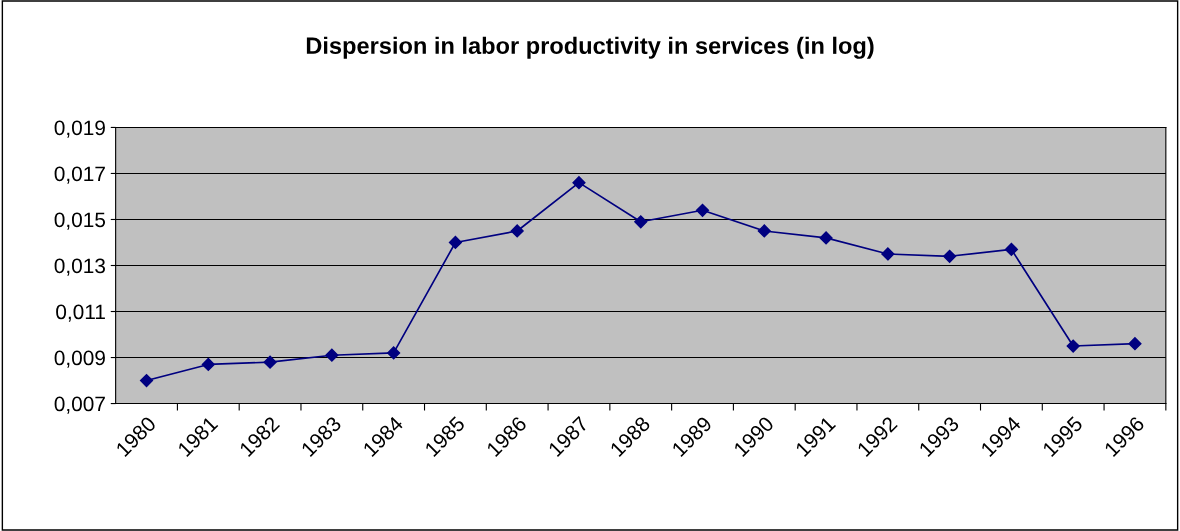 The height and width of the screenshot is (531, 1180). What do you see at coordinates (79, 359) in the screenshot?
I see `y-tick-label: 0,009` at bounding box center [79, 359].